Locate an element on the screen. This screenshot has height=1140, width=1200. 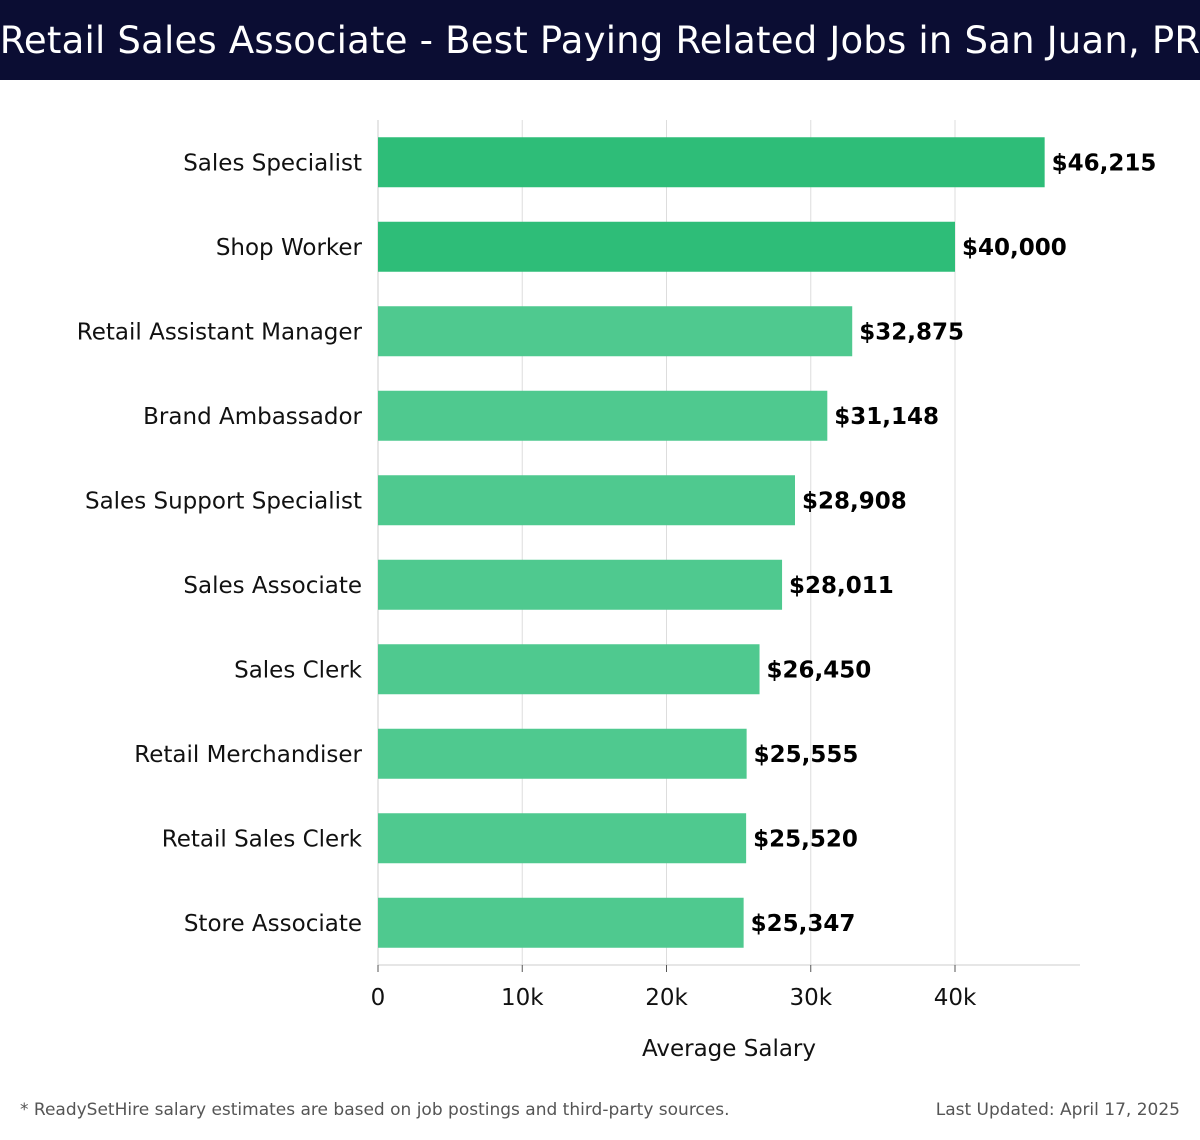
category-label: Retail Sales Clerk is located at coordinates (262, 839).